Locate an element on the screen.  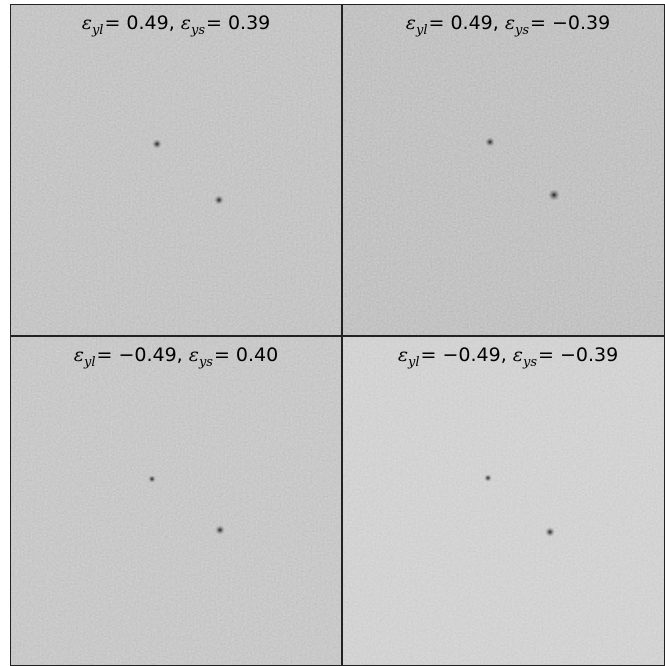
panel-title: εyl= −0.49, εys= 0.40 is located at coordinates (176, 357).